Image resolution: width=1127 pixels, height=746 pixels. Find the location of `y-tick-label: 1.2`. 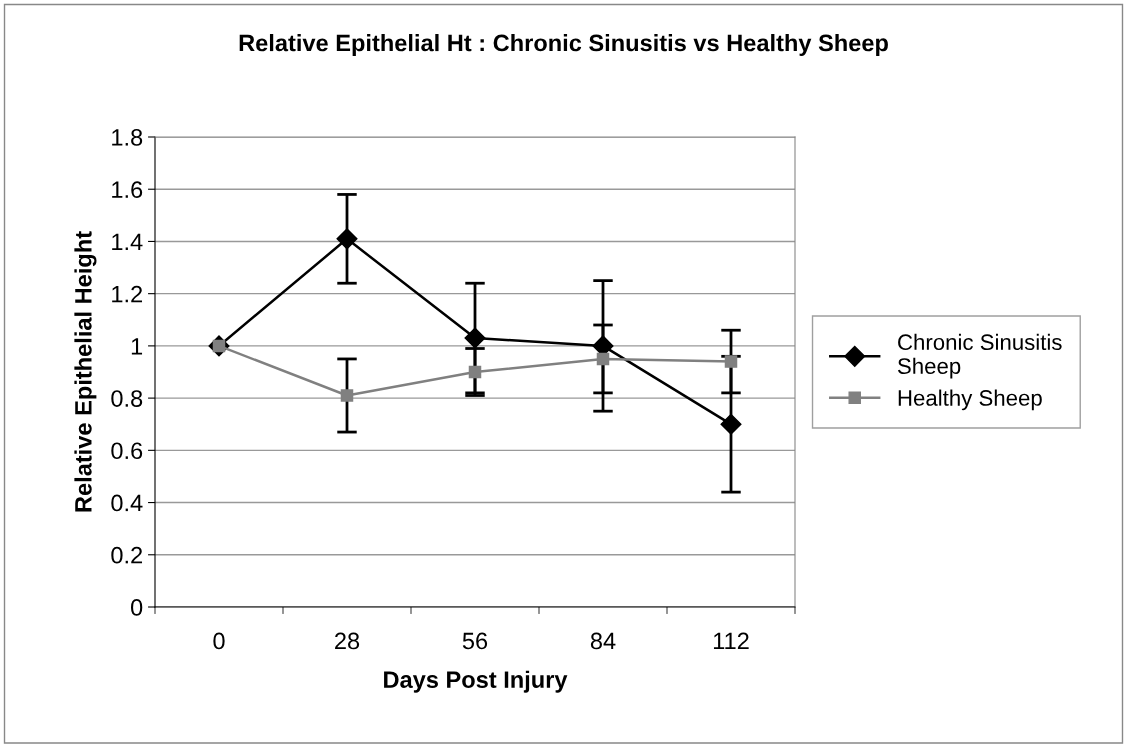

y-tick-label: 1.2 is located at coordinates (127, 294).